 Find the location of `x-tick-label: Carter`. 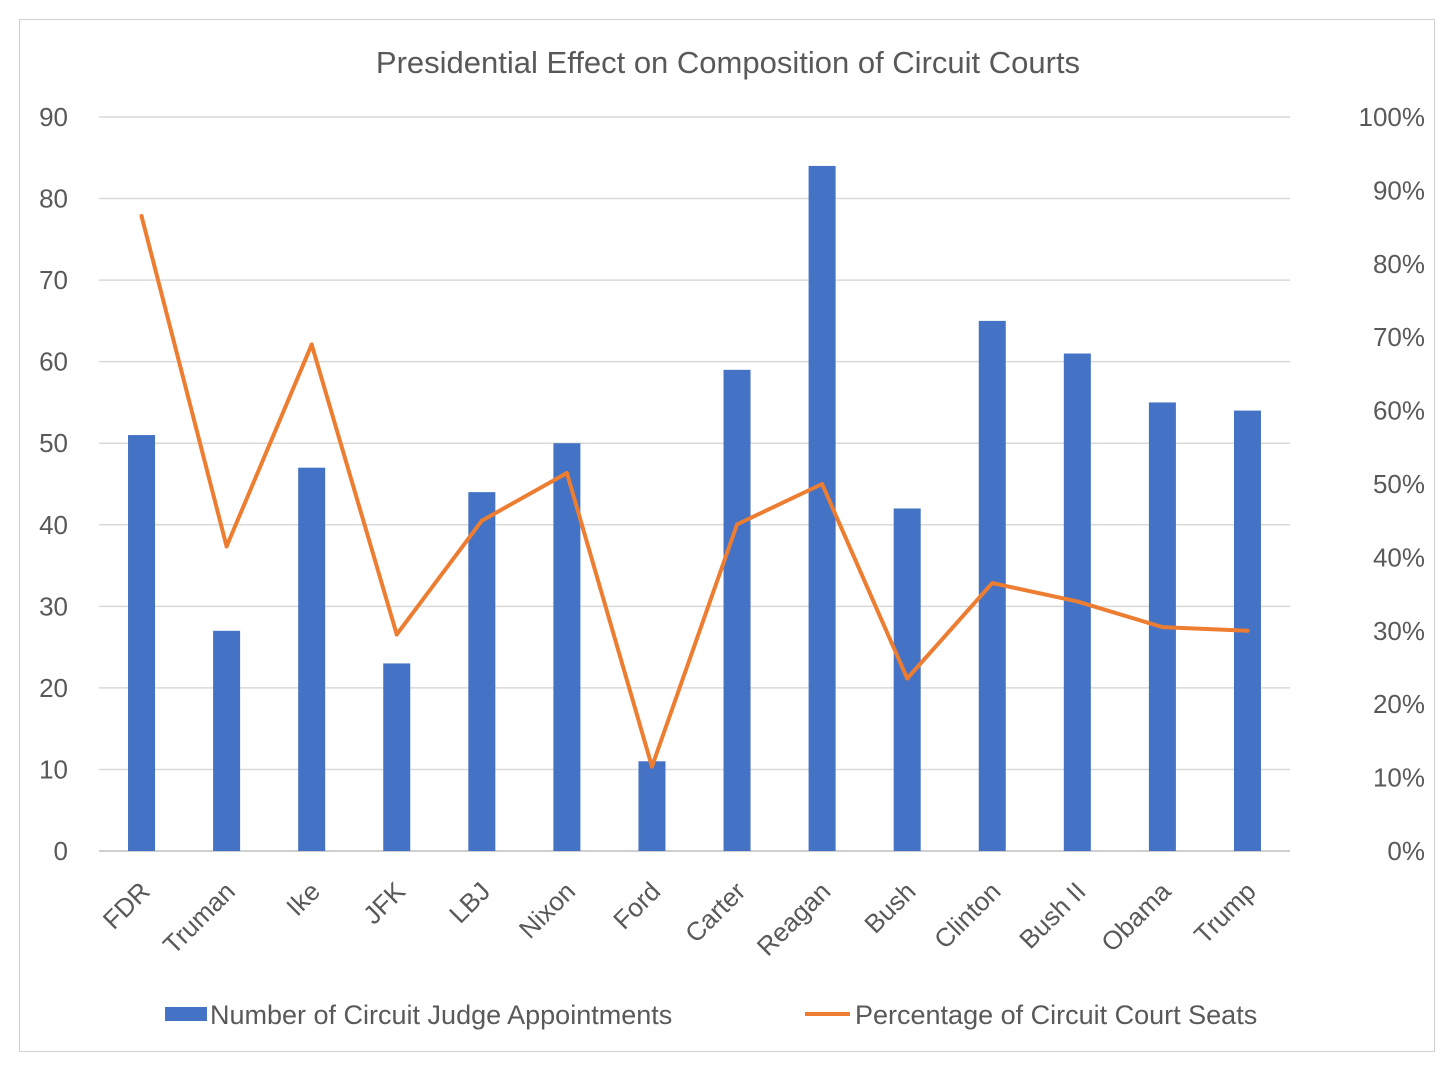

x-tick-label: Carter is located at coordinates (715, 912).